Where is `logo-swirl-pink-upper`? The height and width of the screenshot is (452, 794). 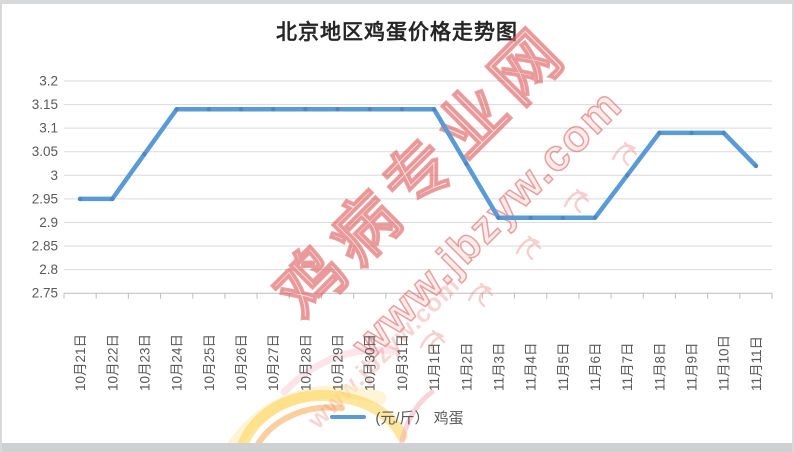 logo-swirl-pink-upper is located at coordinates (340, 371).